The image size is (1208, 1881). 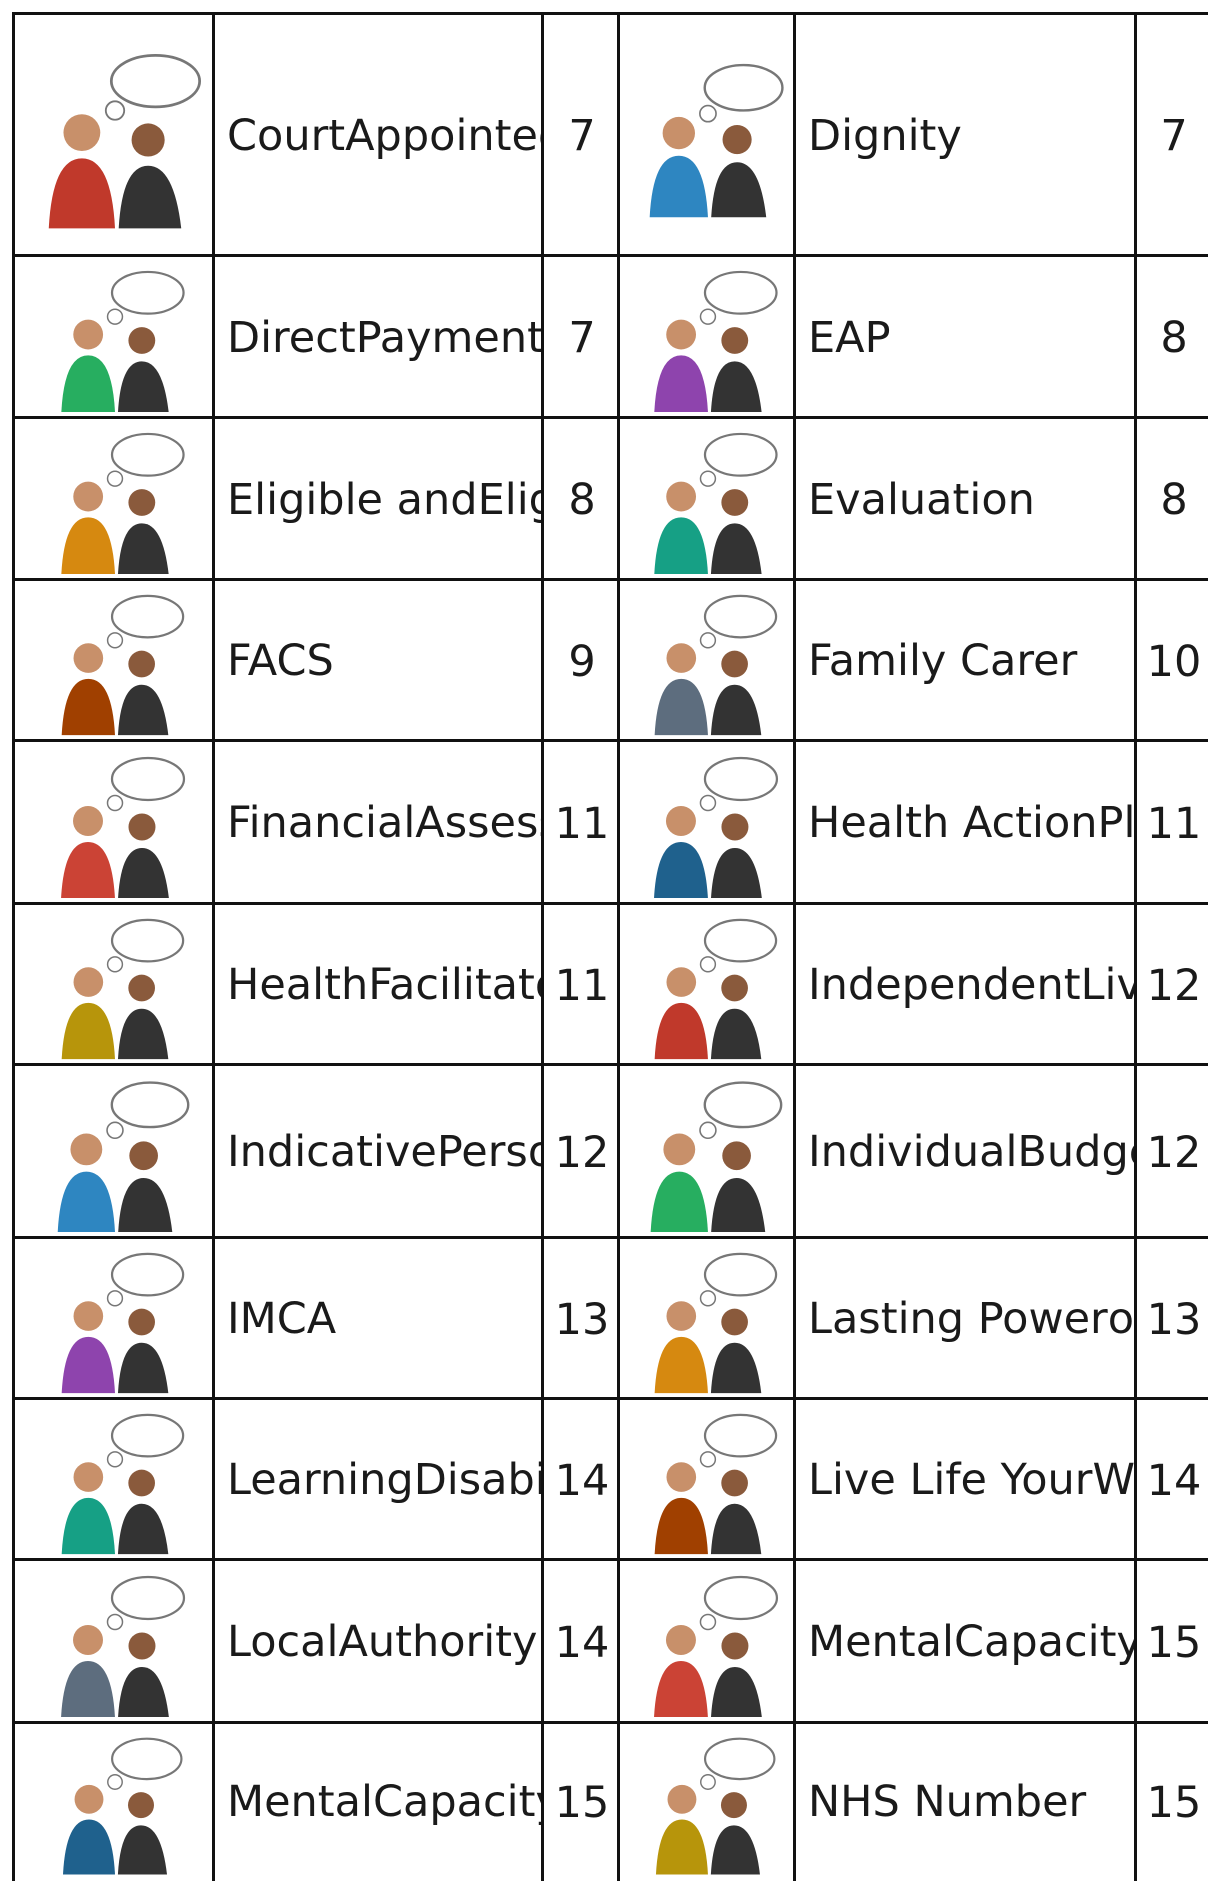 I want to click on page-cell: 9, so click(x=580, y=660).